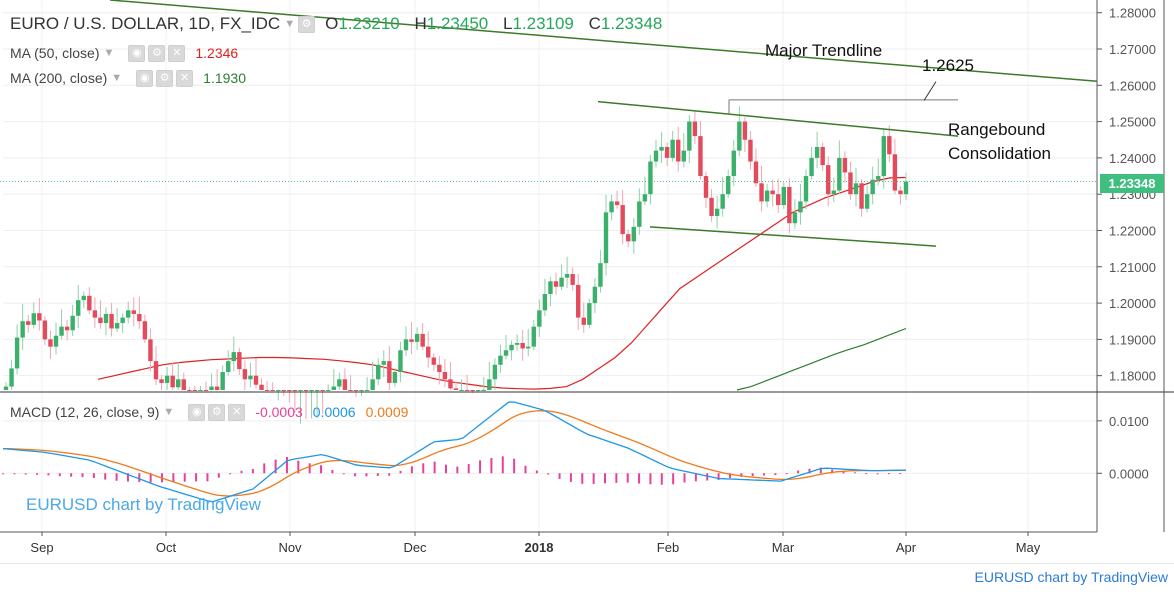  What do you see at coordinates (1071, 577) in the screenshot?
I see `footer-link: EURUSD chart by TradingView` at bounding box center [1071, 577].